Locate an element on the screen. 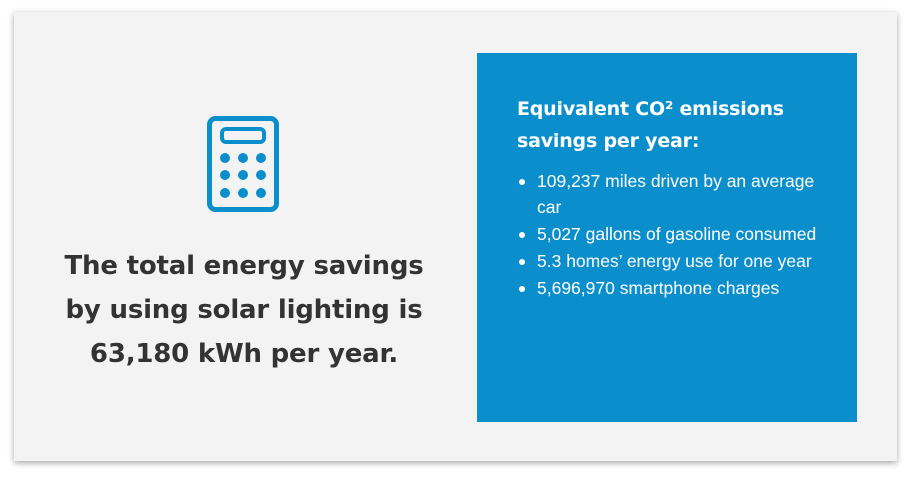 Image resolution: width=913 pixels, height=477 pixels. list-item-label: 5,027 gallons of gasoline consumed is located at coordinates (677, 234).